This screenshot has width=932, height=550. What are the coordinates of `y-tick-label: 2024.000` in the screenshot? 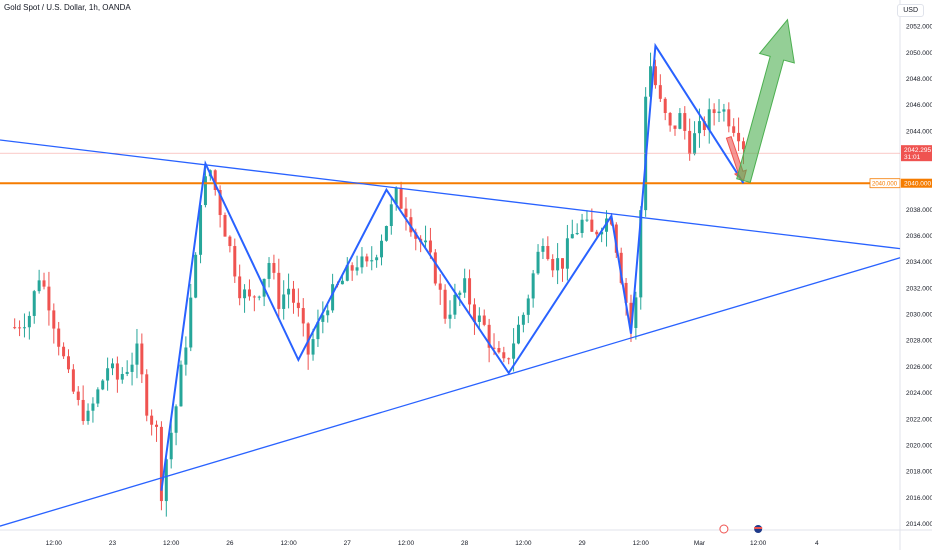 It's located at (919, 393).